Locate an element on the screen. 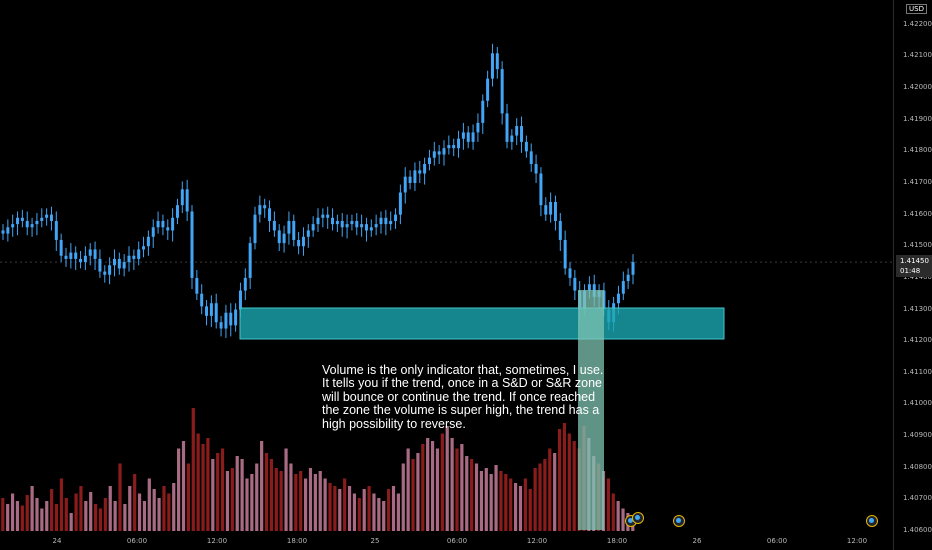  volume-highlight is located at coordinates (591, 410).